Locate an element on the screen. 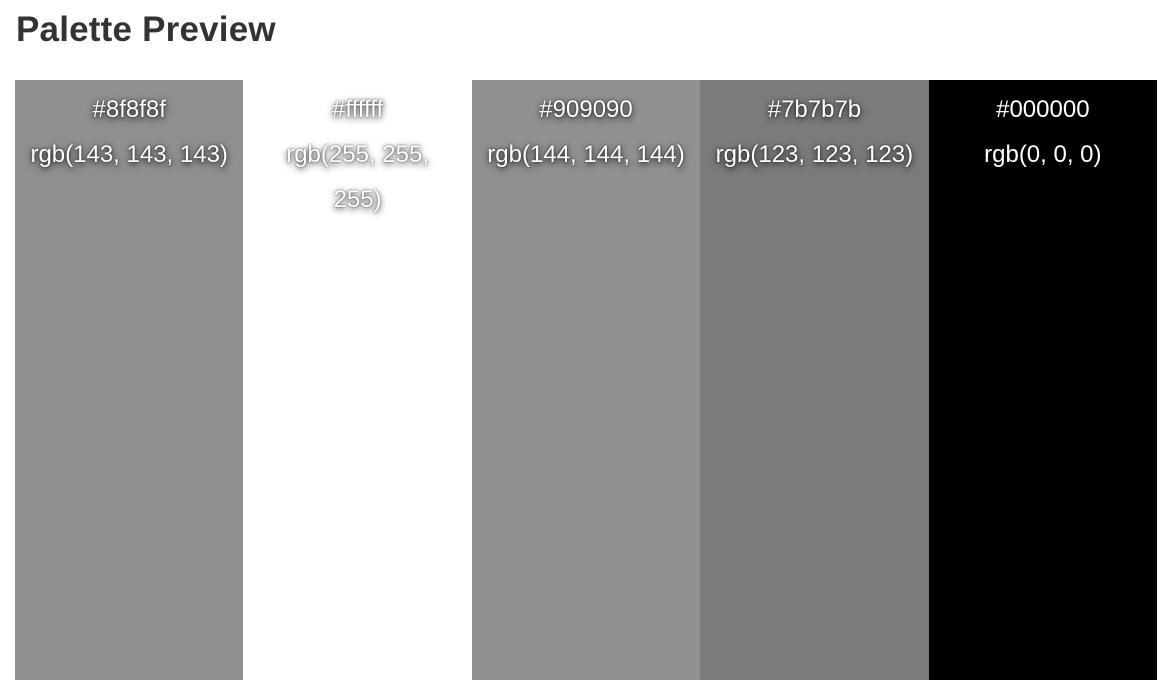 The width and height of the screenshot is (1163, 692). swatch-rgb: rgb(143, 143, 143) is located at coordinates (129, 154).